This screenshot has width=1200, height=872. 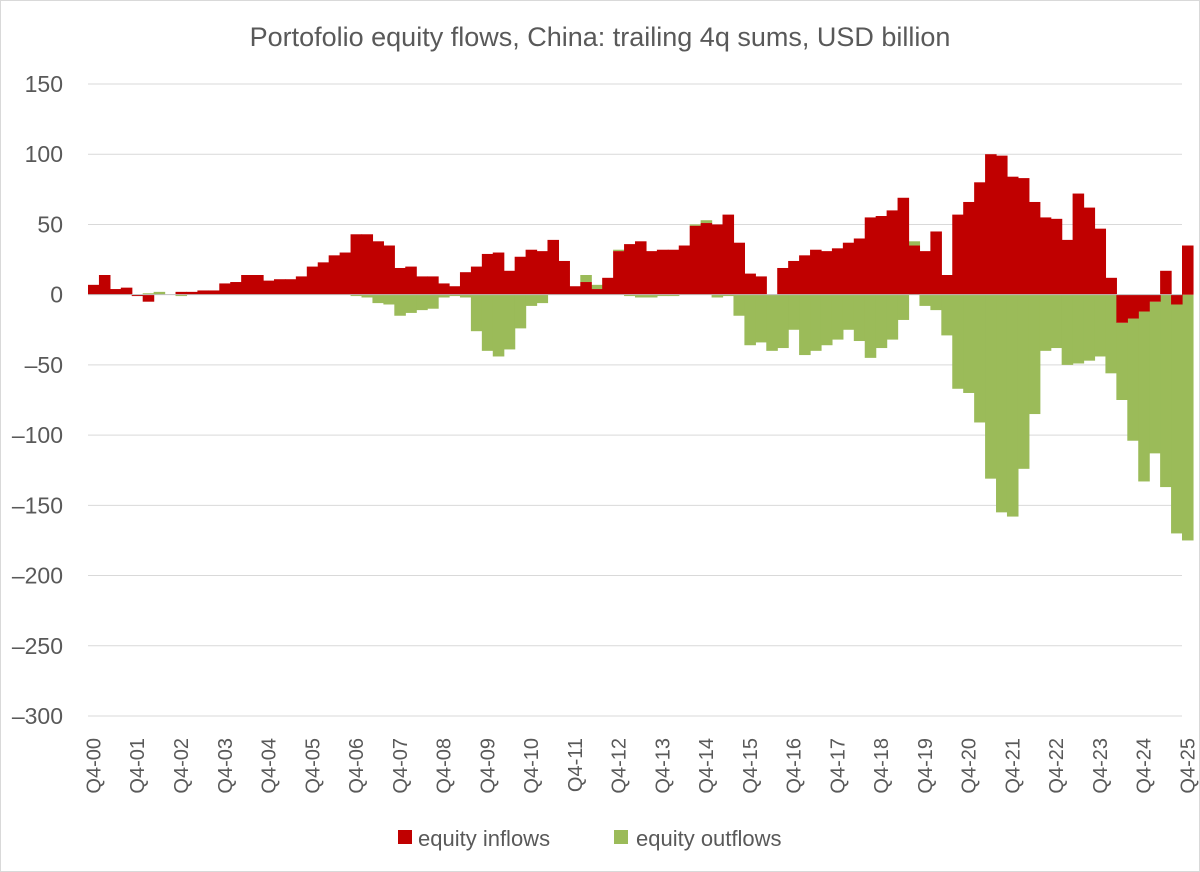 I want to click on x-tick-label: Q4-11, so click(x=576, y=765).